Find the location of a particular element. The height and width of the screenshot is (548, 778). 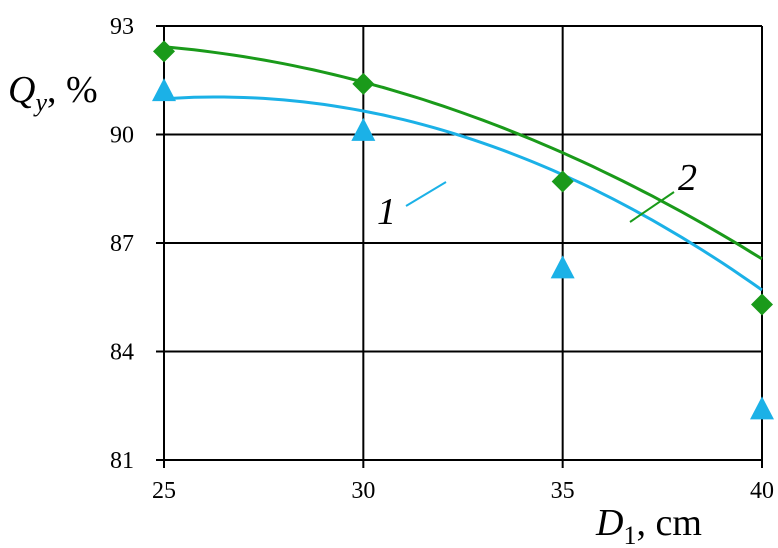

y-axis-unit: , % is located at coordinates (72, 90).